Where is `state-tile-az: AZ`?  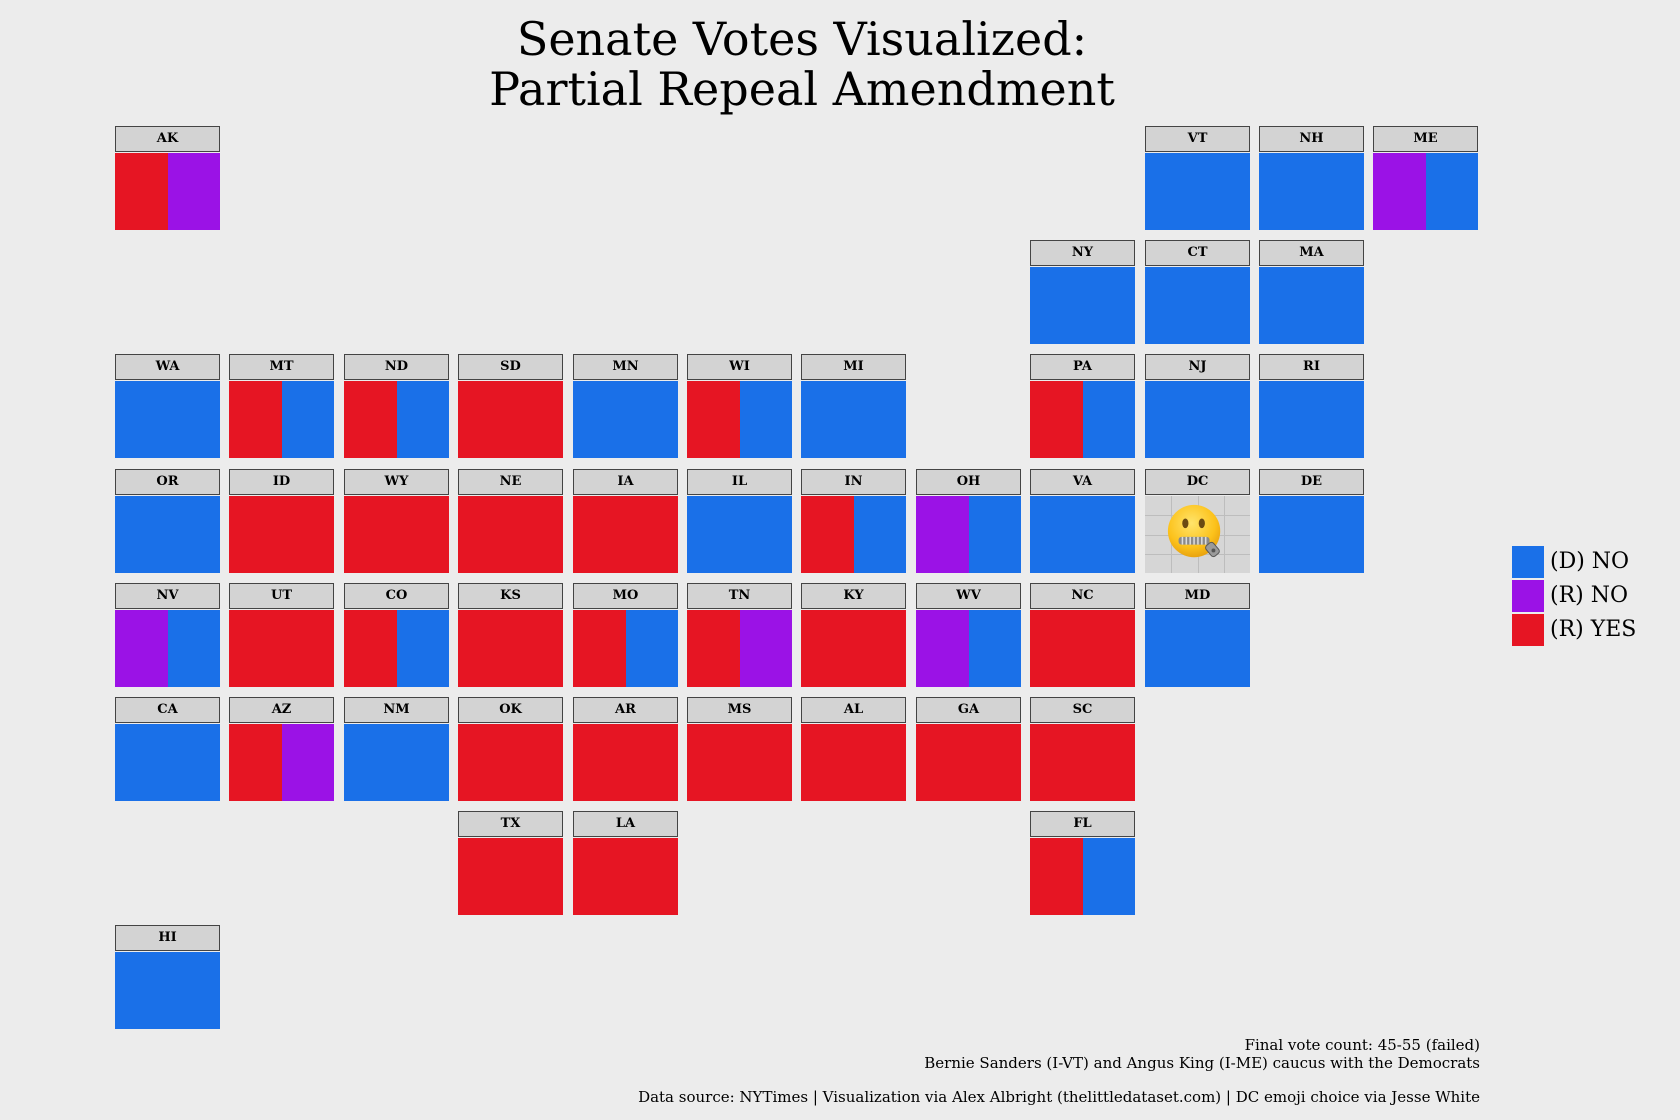 state-tile-az: AZ is located at coordinates (281, 749).